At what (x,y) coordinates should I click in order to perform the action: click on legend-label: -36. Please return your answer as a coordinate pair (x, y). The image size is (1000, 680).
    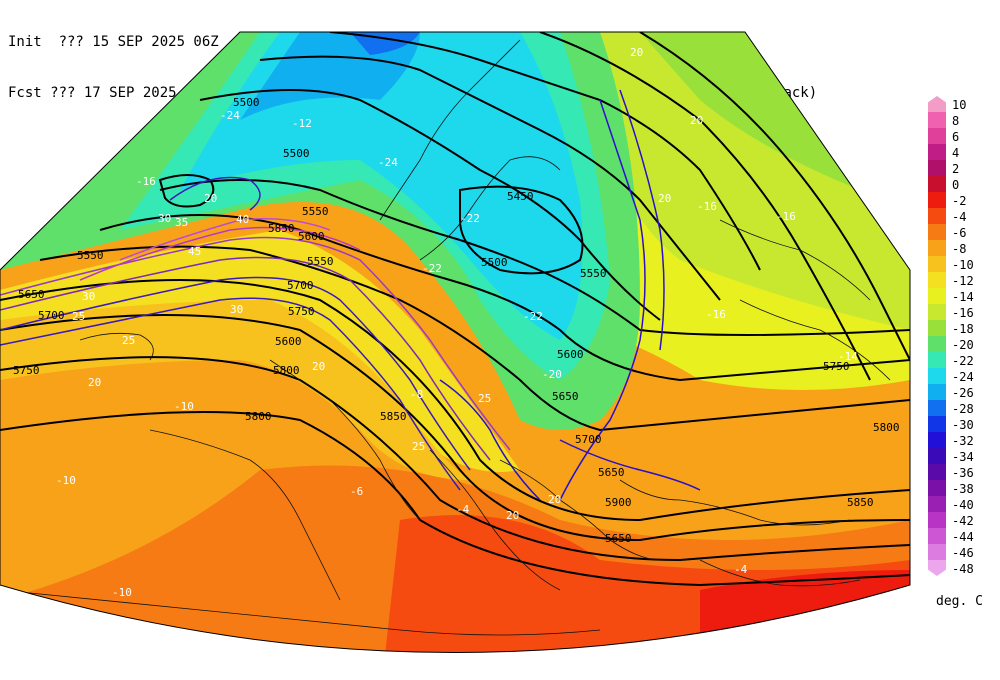
    Looking at the image, I should click on (963, 473).